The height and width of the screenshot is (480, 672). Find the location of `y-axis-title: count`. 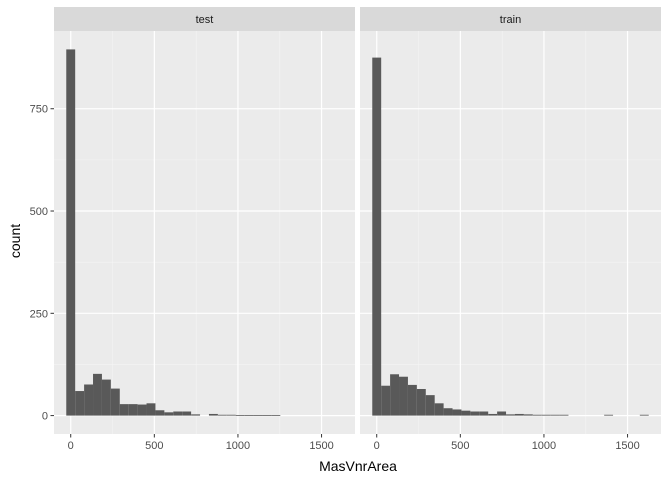

y-axis-title: count is located at coordinates (15, 241).